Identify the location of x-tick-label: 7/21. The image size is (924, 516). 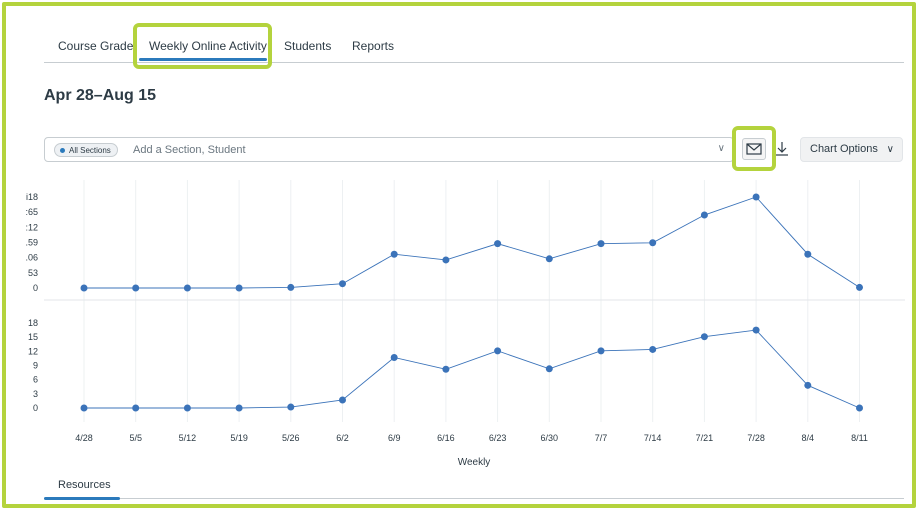
(705, 438).